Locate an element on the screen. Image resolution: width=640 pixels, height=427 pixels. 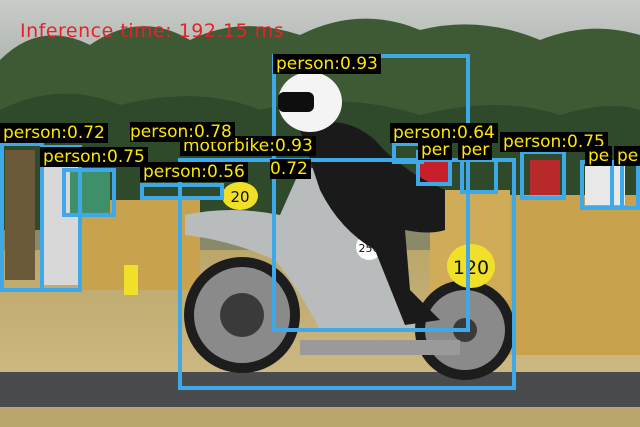
hay-bale-right is located at coordinates (570, 275).